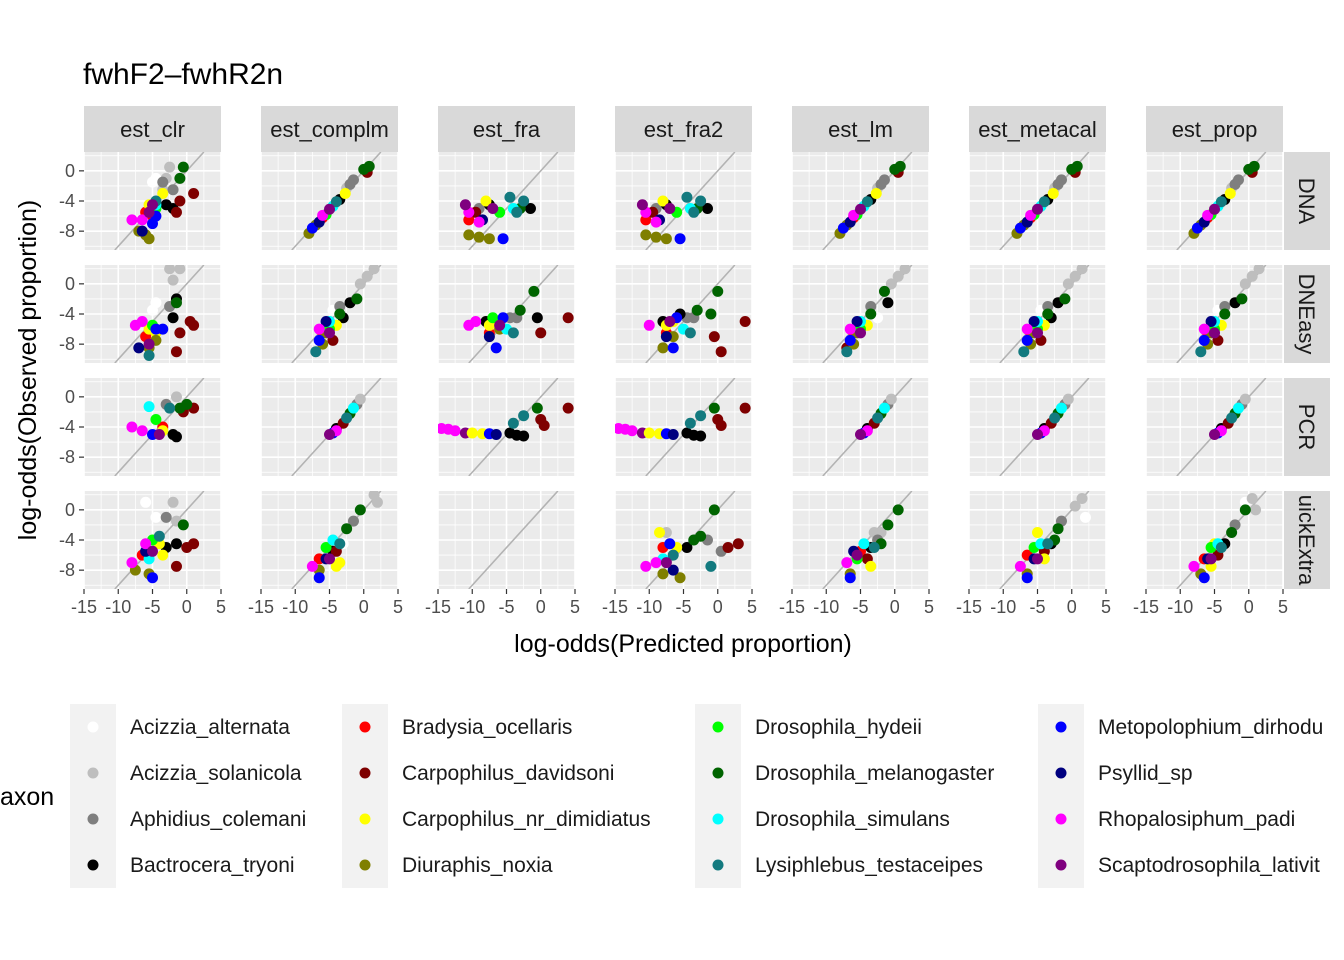 This screenshot has width=1344, height=960. What do you see at coordinates (838, 727) in the screenshot?
I see `legend-label: Drosophila_hydeii` at bounding box center [838, 727].